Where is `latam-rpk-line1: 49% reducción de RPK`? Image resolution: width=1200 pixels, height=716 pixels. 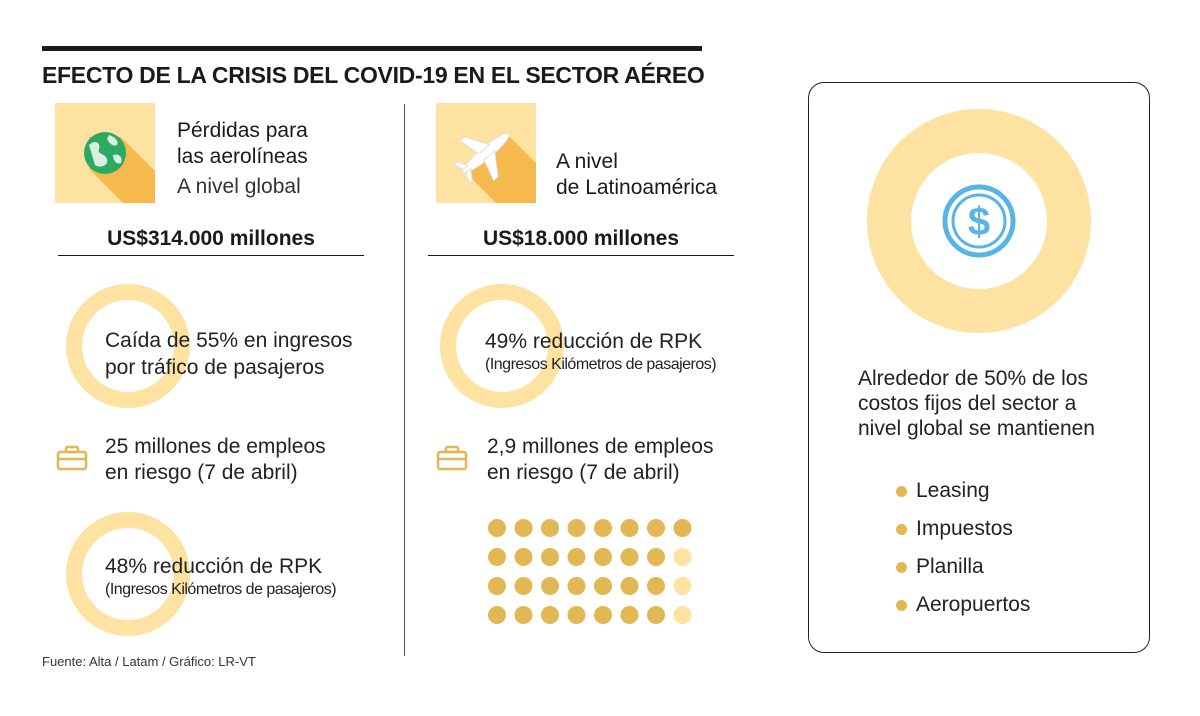 latam-rpk-line1: 49% reducción de RPK is located at coordinates (594, 341).